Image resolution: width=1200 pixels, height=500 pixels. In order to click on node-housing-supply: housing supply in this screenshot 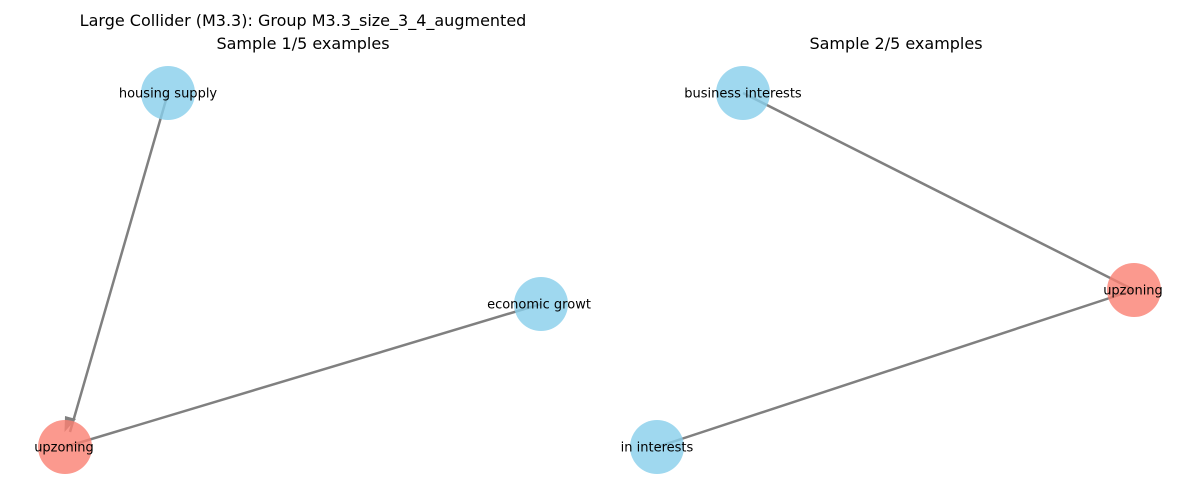, I will do `click(168, 93)`.